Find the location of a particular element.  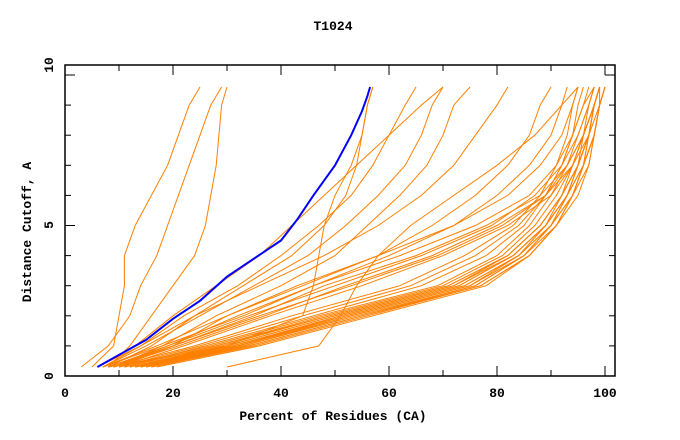

y-tick-label: 0 is located at coordinates (49, 376).